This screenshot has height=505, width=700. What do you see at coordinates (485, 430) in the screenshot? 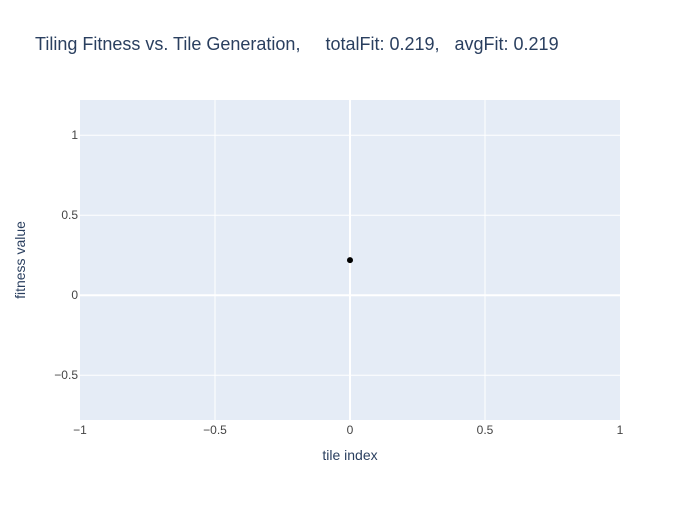
I see `x-tick-label: 0.5` at bounding box center [485, 430].